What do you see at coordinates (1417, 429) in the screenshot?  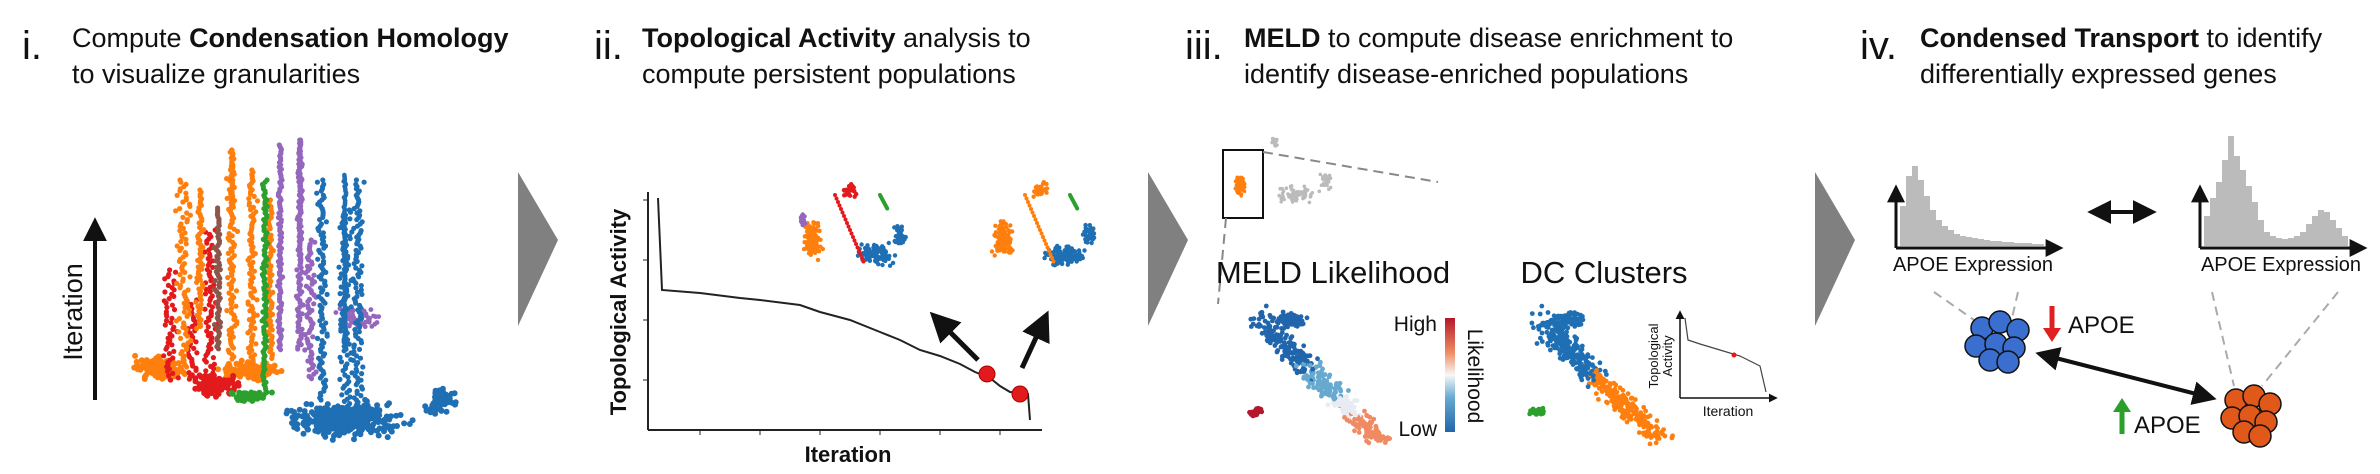 I see `colorbar-low-label: Low` at bounding box center [1417, 429].